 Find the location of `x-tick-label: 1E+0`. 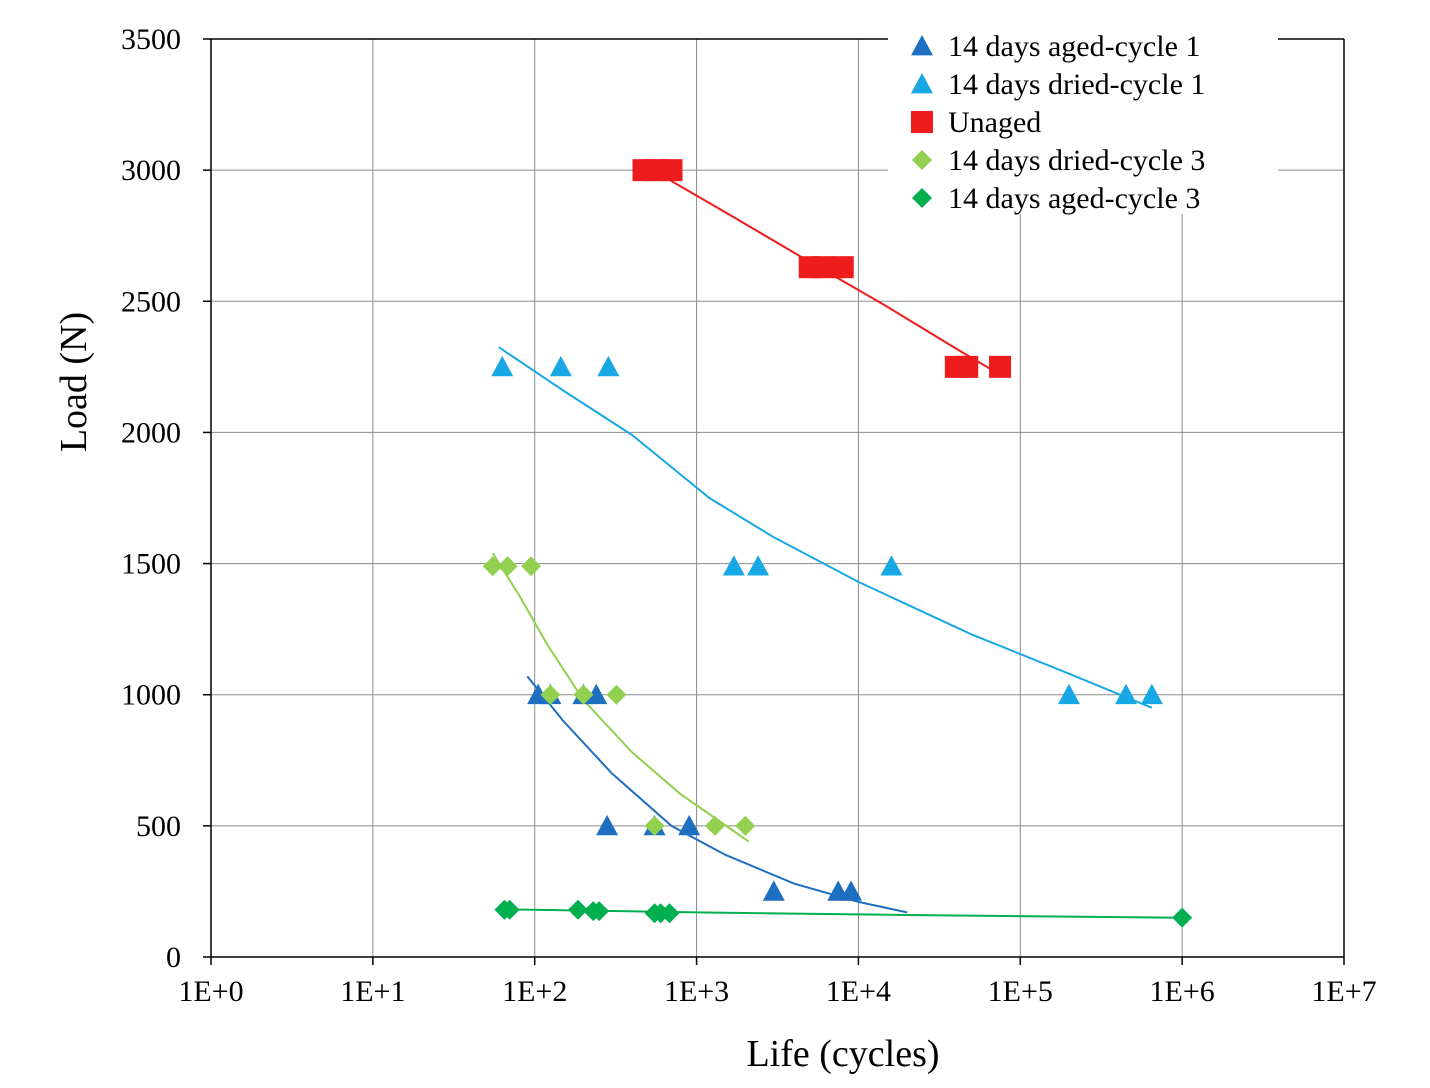

x-tick-label: 1E+0 is located at coordinates (210, 991).